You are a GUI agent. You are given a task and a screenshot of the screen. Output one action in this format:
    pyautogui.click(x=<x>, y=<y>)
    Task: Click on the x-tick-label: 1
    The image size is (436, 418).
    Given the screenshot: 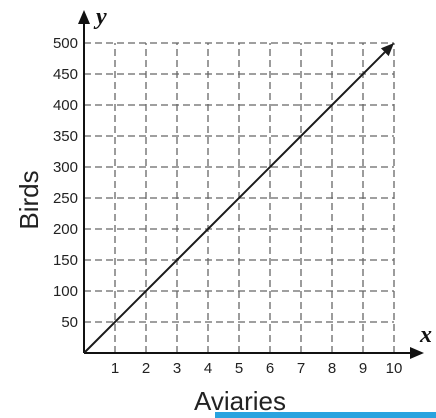 What is the action you would take?
    pyautogui.click(x=115, y=368)
    